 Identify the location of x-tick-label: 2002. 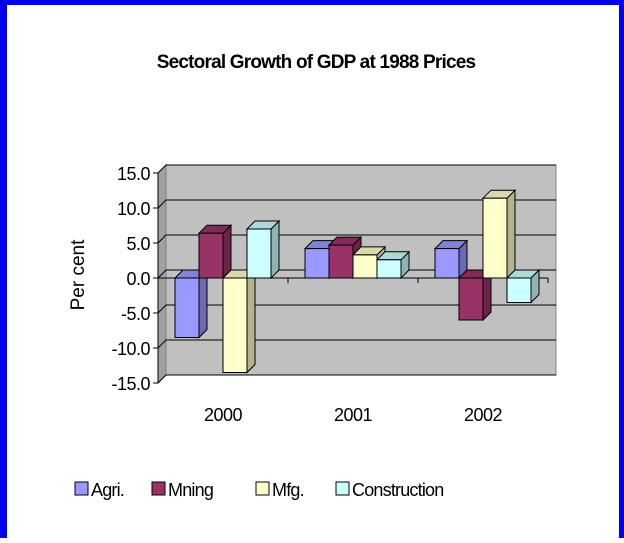
(483, 415).